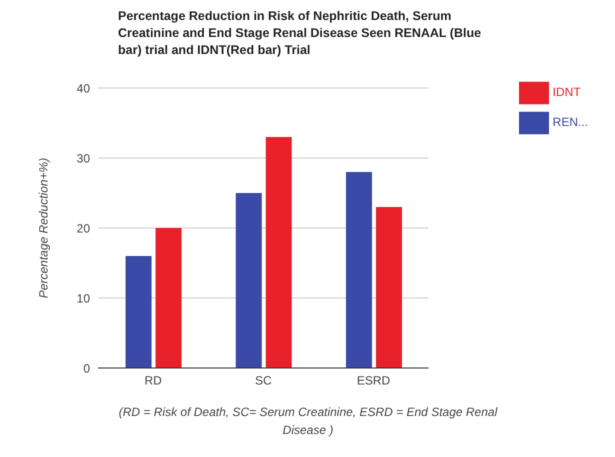  What do you see at coordinates (373, 381) in the screenshot?
I see `x-tick-label: ESRD` at bounding box center [373, 381].